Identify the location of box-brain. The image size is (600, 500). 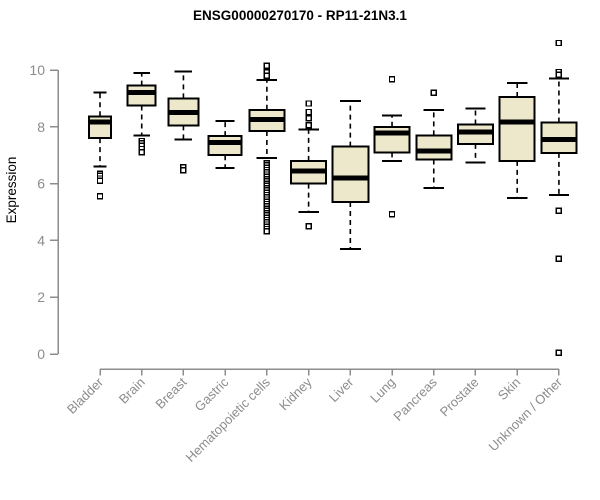
(141, 113).